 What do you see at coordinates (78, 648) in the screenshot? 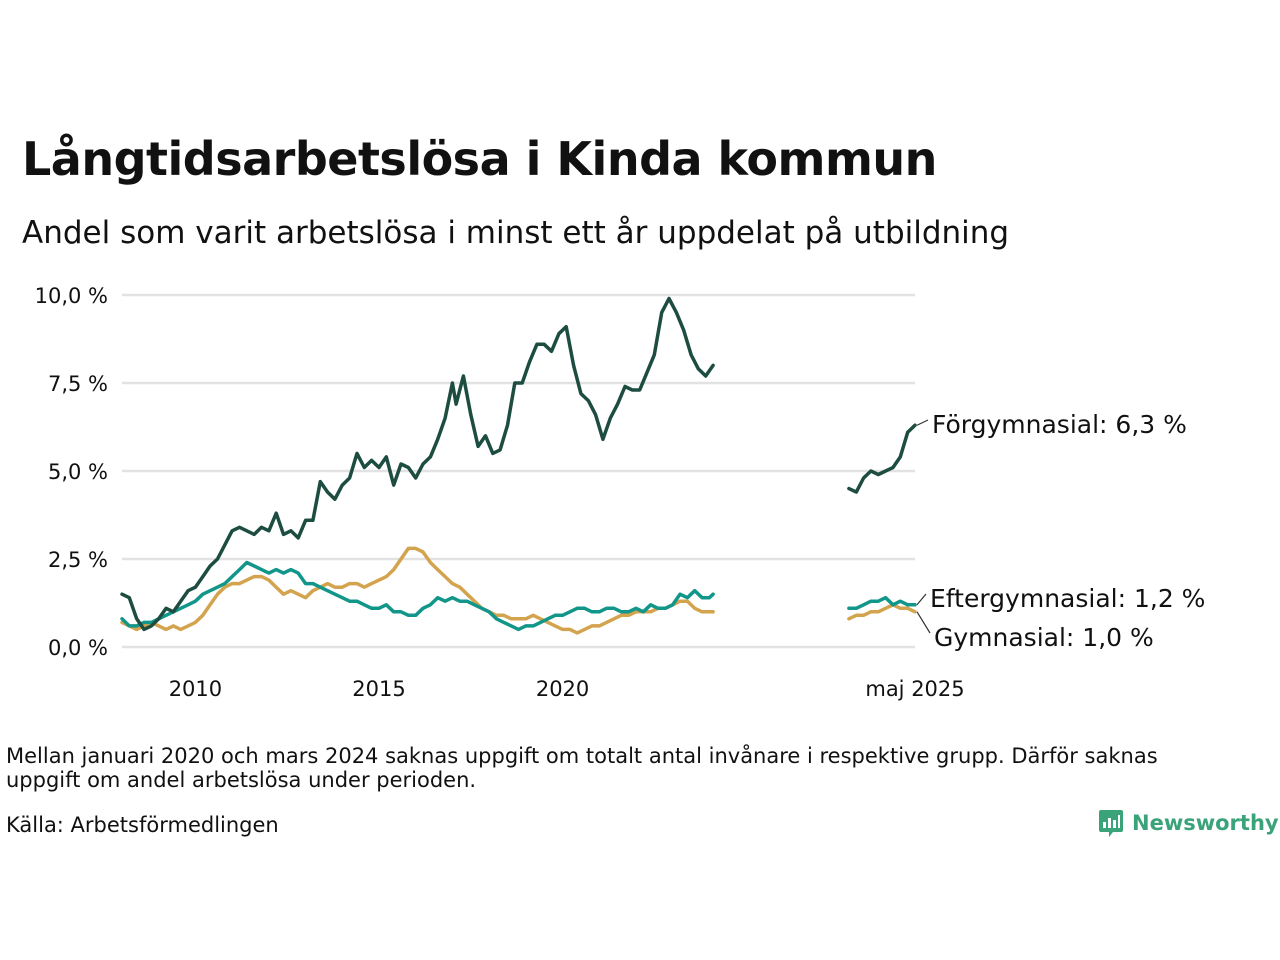
I see `y-tick-label: 0,0 %` at bounding box center [78, 648].